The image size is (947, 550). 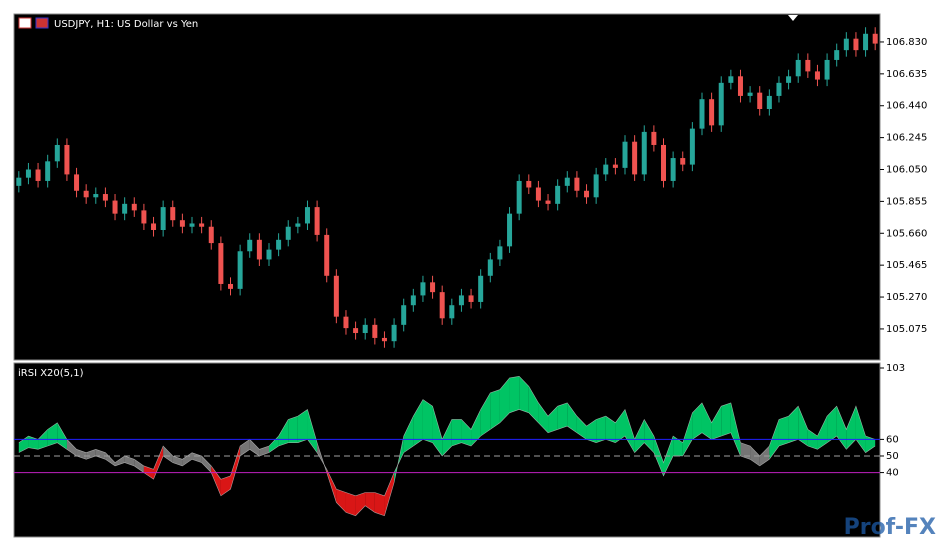 What do you see at coordinates (906, 42) in the screenshot?
I see `y-tick-label: 106.830` at bounding box center [906, 42].